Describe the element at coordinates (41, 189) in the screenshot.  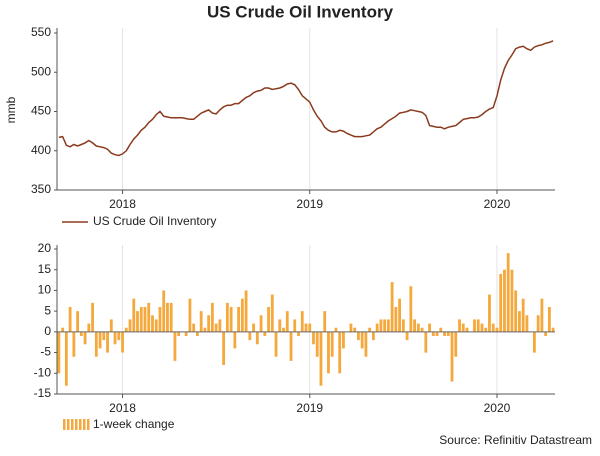
I see `y-tick-label: 350` at that location.